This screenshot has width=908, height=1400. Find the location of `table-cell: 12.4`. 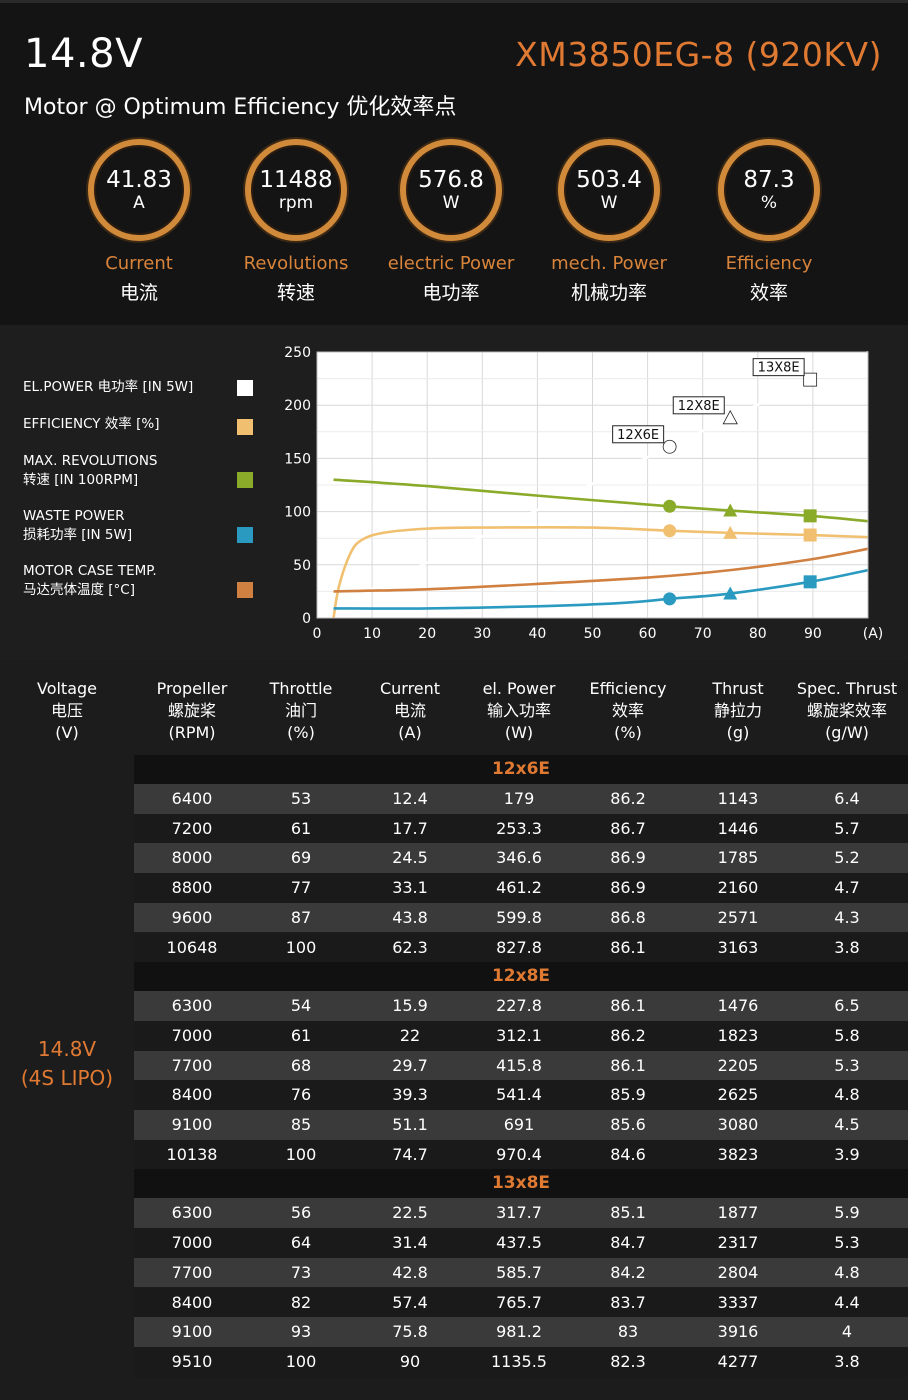

table-cell: 12.4 is located at coordinates (410, 798).